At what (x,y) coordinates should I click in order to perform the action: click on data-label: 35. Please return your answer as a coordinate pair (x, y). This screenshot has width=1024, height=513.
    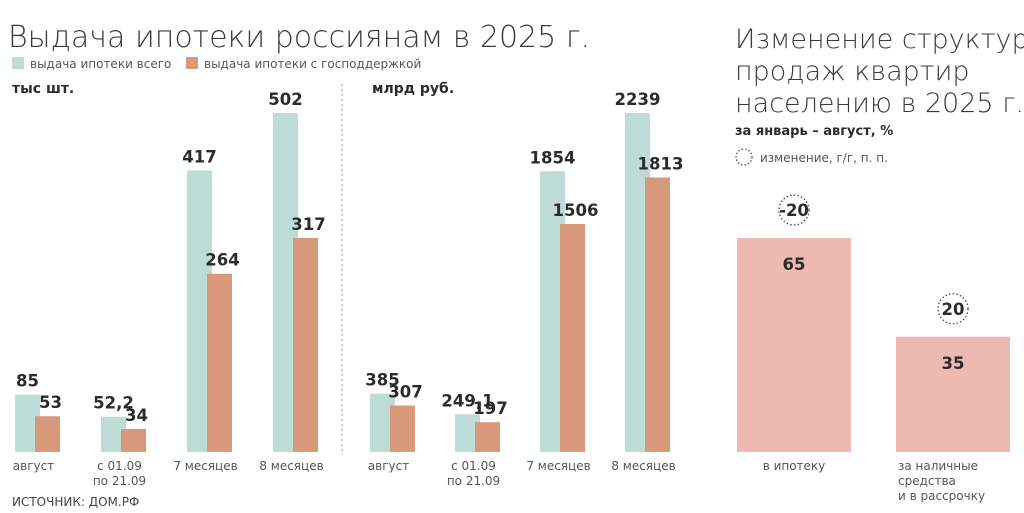
    Looking at the image, I should click on (953, 363).